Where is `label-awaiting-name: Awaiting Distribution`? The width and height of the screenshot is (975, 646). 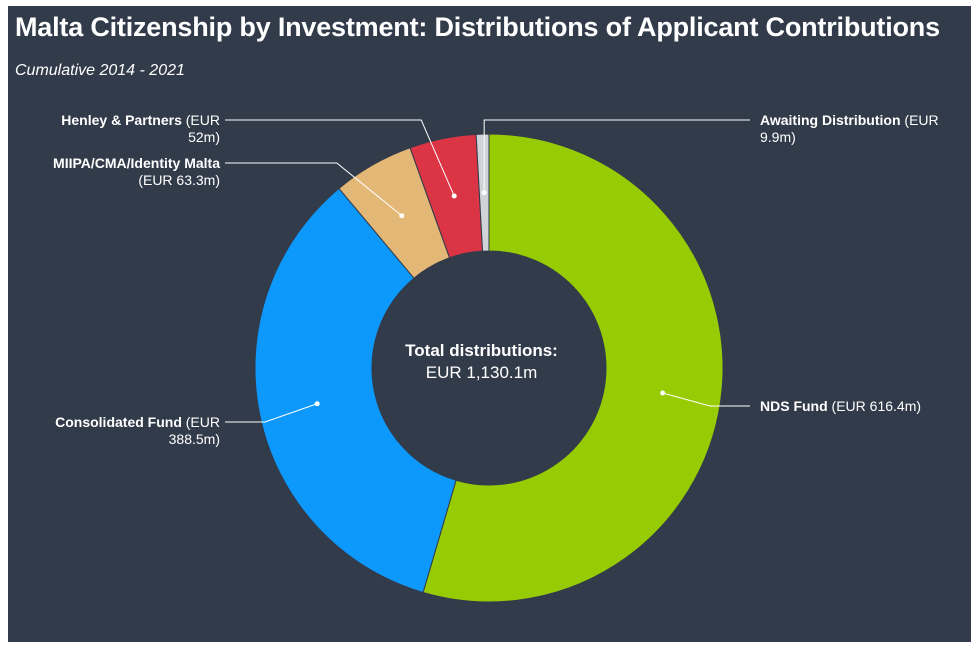 label-awaiting-name: Awaiting Distribution is located at coordinates (830, 120).